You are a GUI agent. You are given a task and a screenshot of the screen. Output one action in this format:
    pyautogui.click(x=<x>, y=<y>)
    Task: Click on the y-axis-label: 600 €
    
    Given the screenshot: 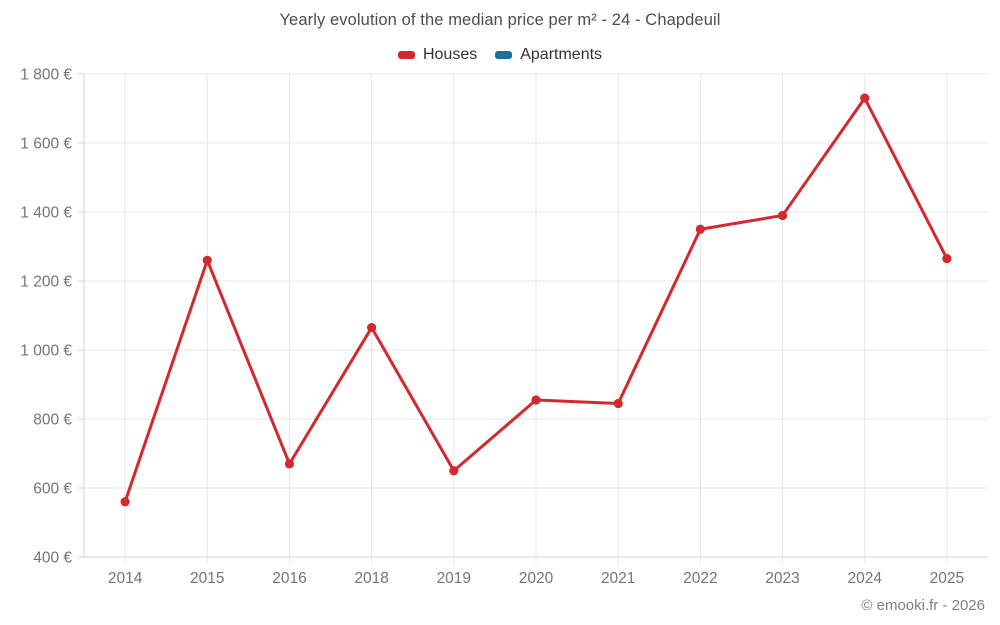 What is the action you would take?
    pyautogui.click(x=52, y=489)
    